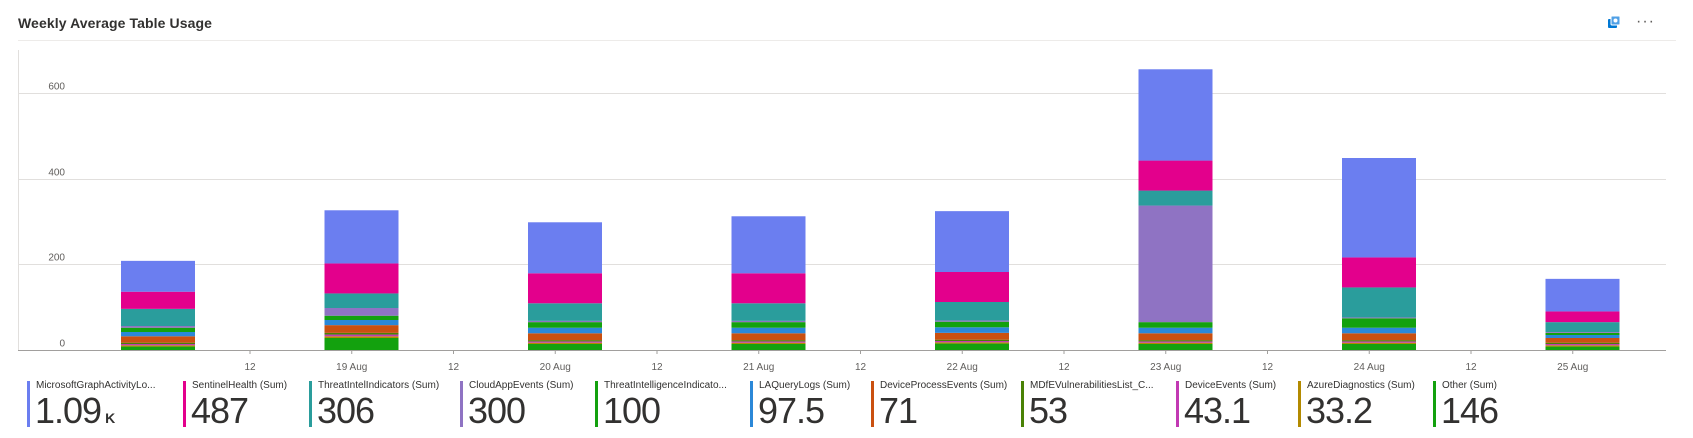  What do you see at coordinates (351, 367) in the screenshot?
I see `x-tick-label: 19 Aug` at bounding box center [351, 367].